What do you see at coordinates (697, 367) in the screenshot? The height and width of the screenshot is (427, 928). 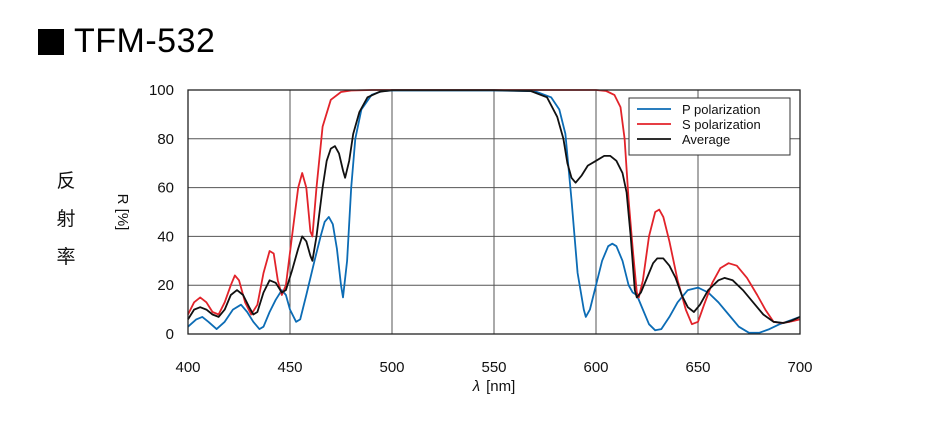 I see `x-tick-label: 650` at bounding box center [697, 367].